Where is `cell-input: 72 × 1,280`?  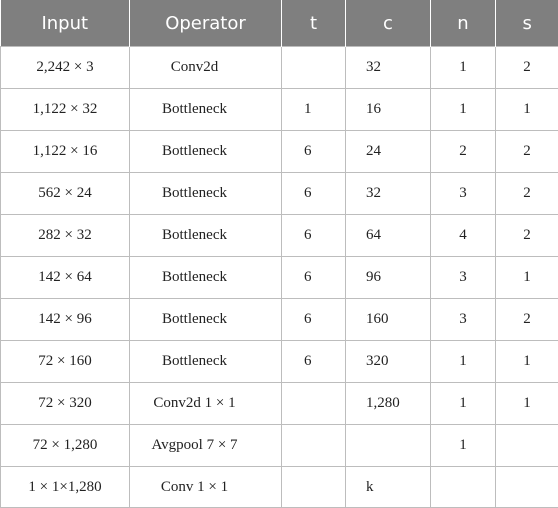 cell-input: 72 × 1,280 is located at coordinates (65, 446).